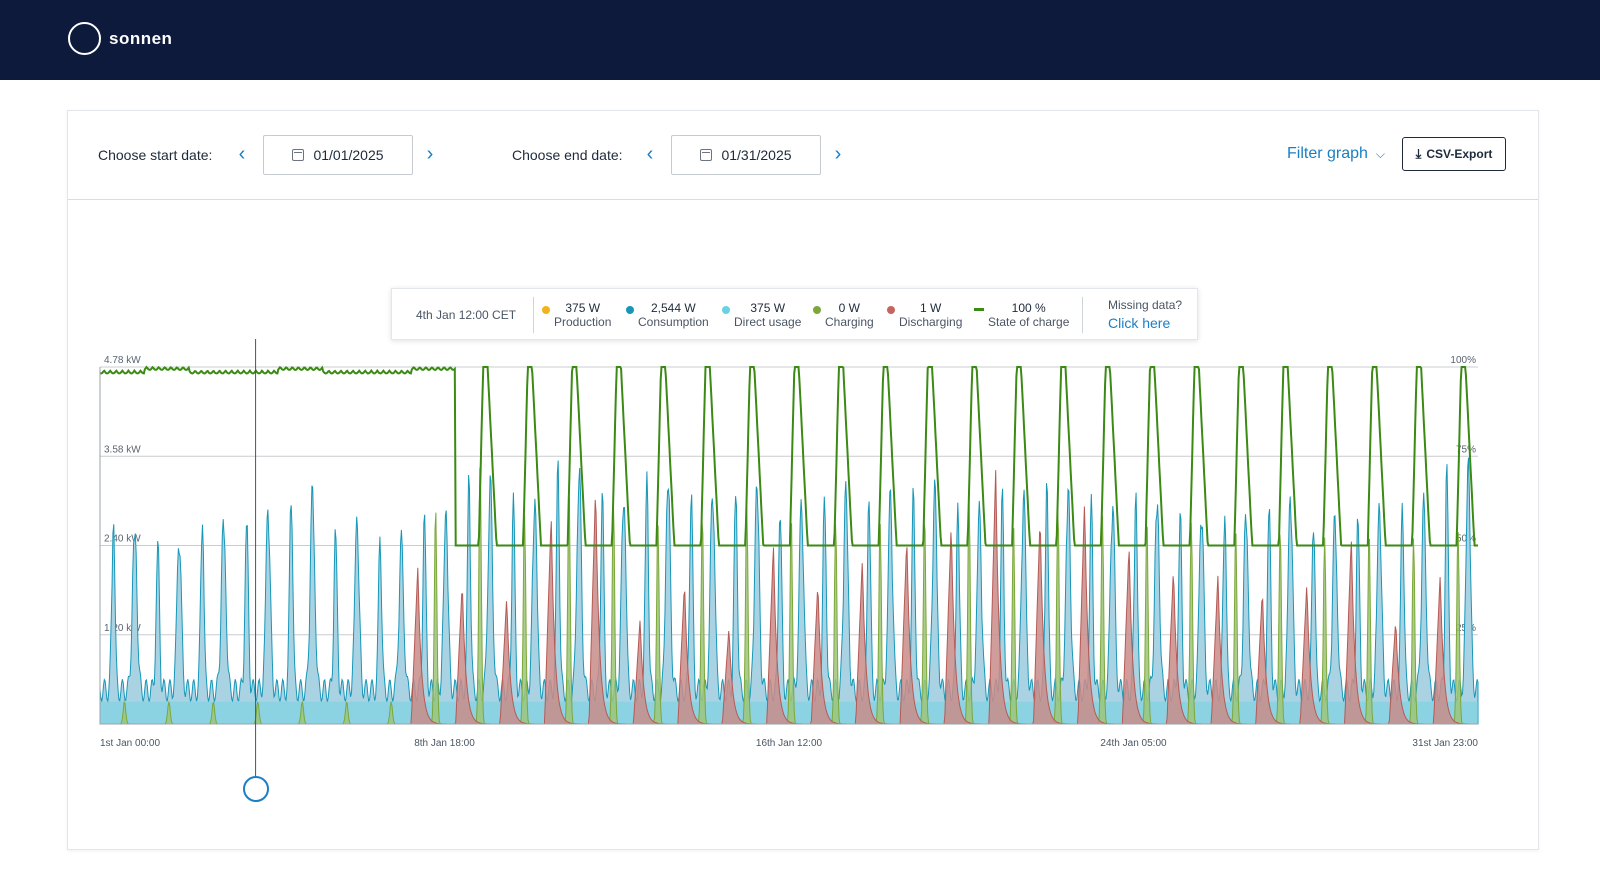 This screenshot has width=1600, height=878. I want to click on legend-item-state-of-charge: 100 % State of charge, so click(1022, 315).